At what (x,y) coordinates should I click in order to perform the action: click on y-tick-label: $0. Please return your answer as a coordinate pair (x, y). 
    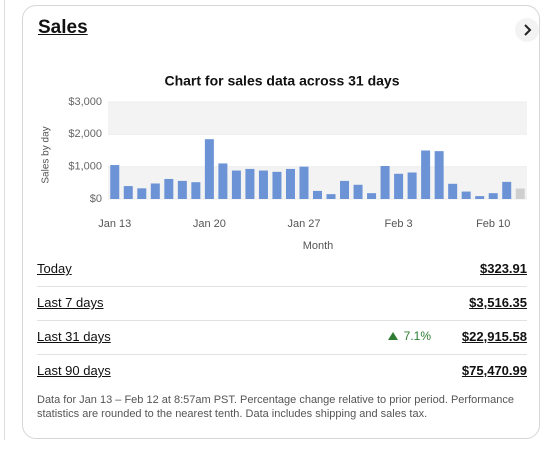
    Looking at the image, I should click on (96, 199).